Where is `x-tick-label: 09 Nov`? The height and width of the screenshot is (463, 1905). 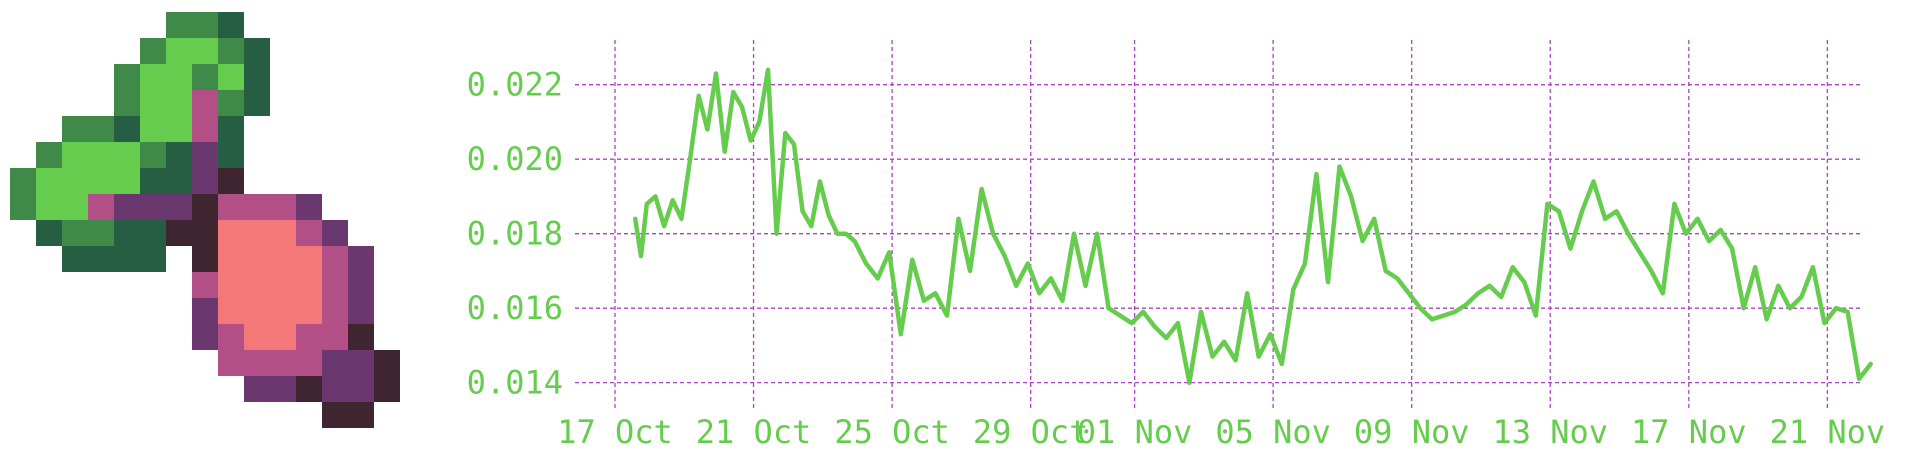
x-tick-label: 09 Nov is located at coordinates (1412, 432).